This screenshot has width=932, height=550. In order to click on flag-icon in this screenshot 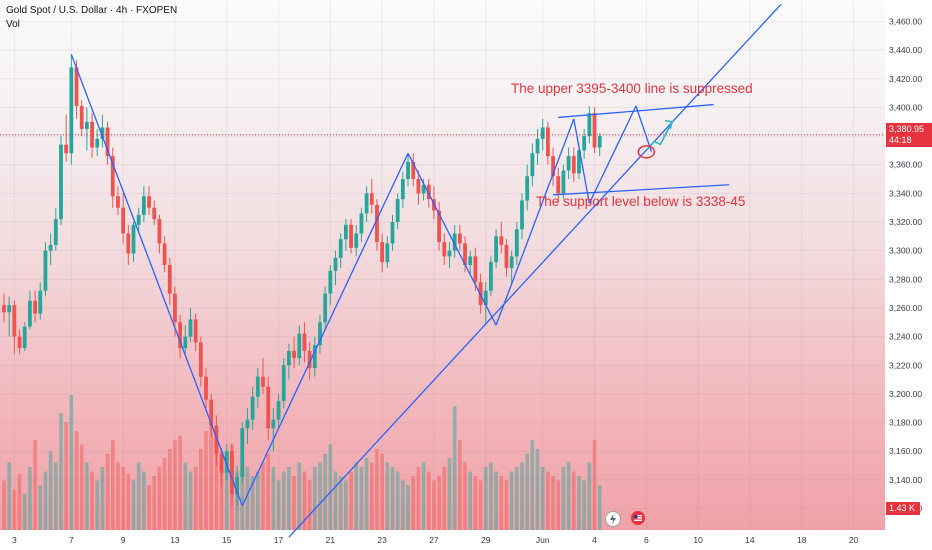, I will do `click(638, 518)`.